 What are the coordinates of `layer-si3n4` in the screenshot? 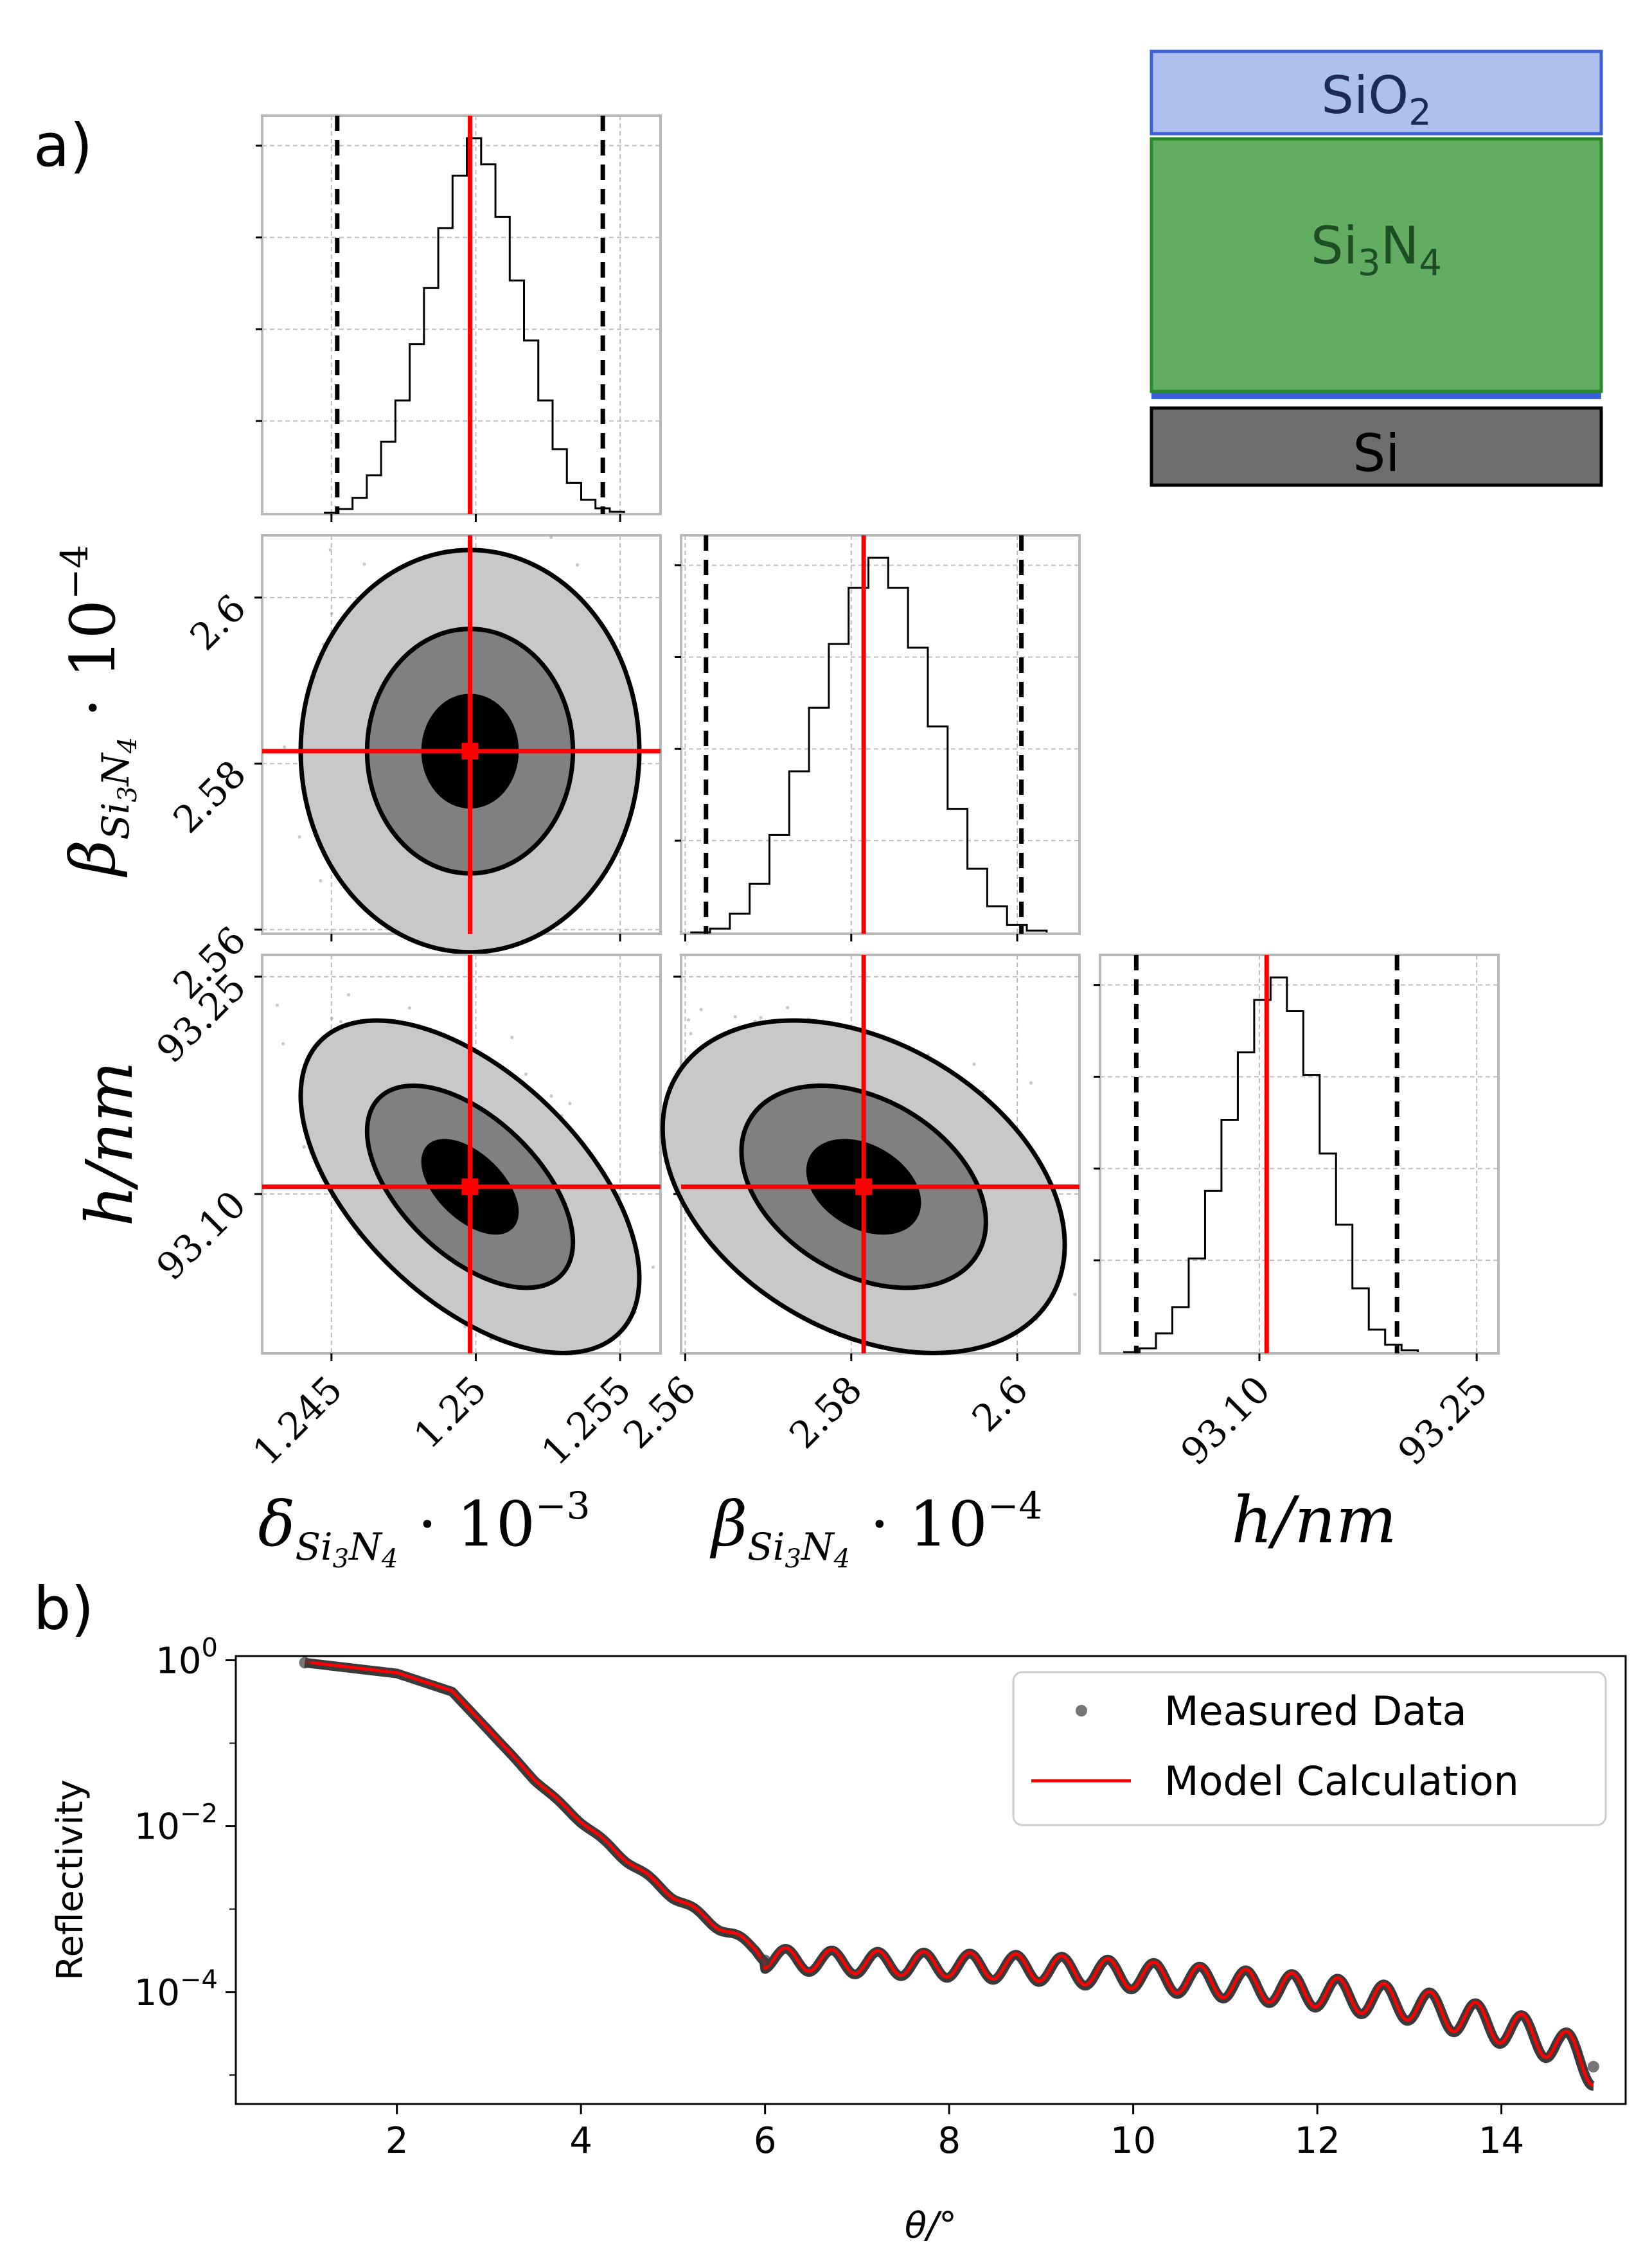 It's located at (1377, 265).